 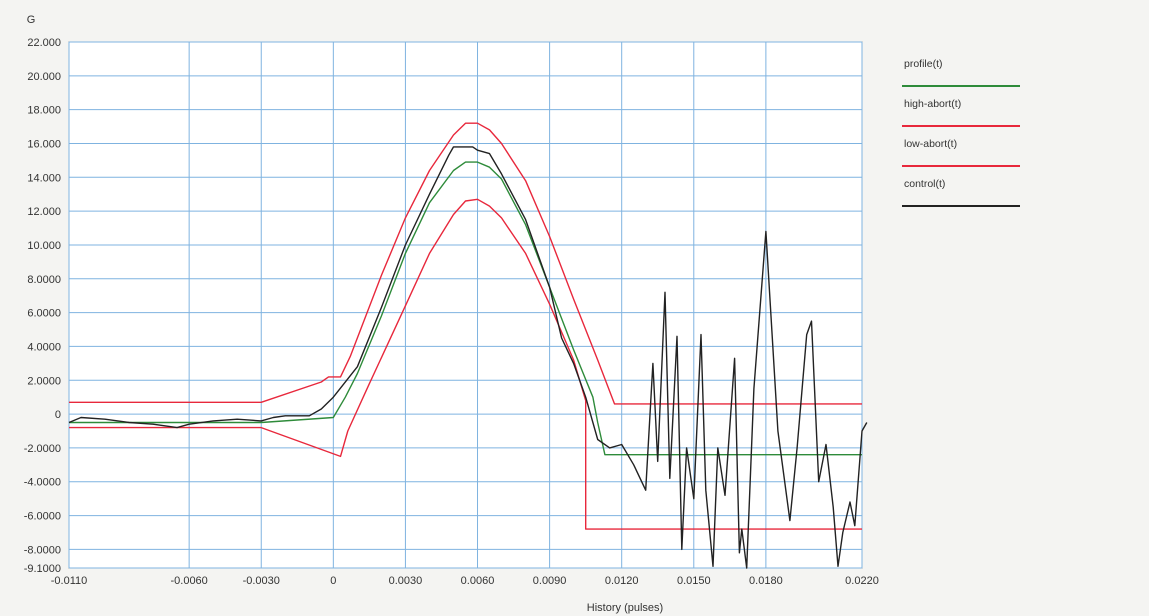 What do you see at coordinates (42, 449) in the screenshot?
I see `y-tick-label: -2.0000` at bounding box center [42, 449].